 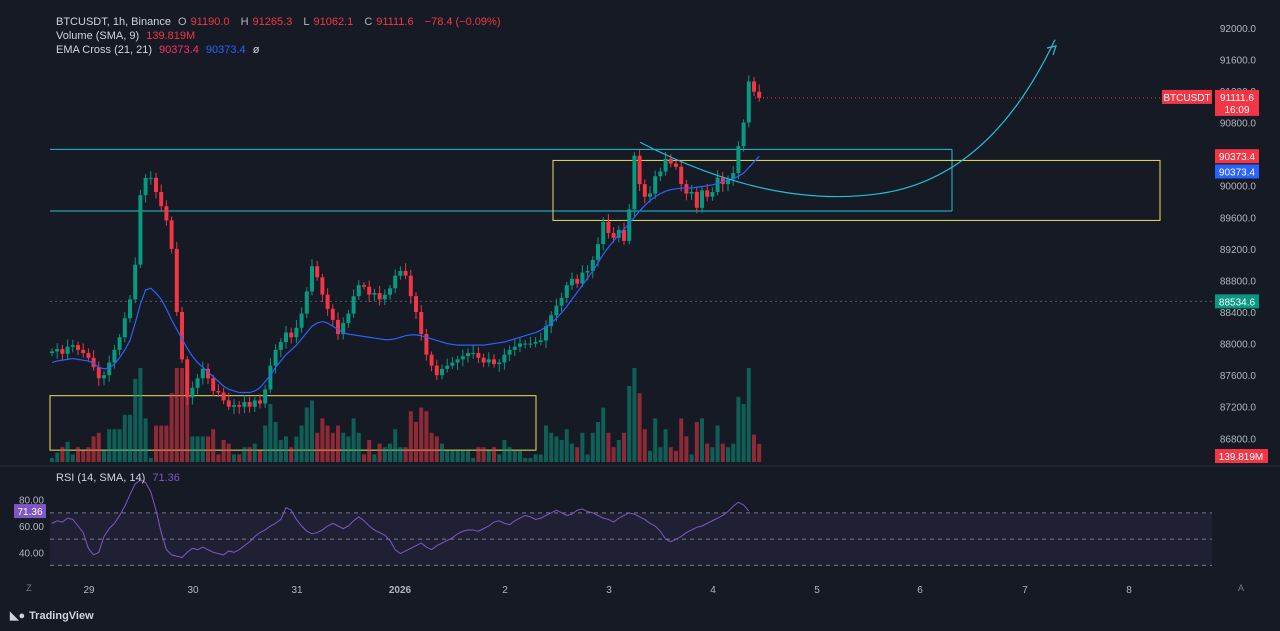 I want to click on high-label: H, so click(x=244, y=22).